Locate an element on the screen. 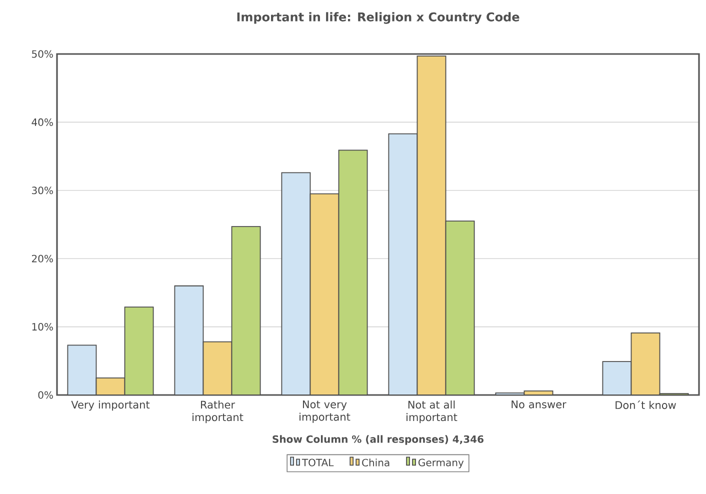  y-tick-label: 0% is located at coordinates (45, 395).